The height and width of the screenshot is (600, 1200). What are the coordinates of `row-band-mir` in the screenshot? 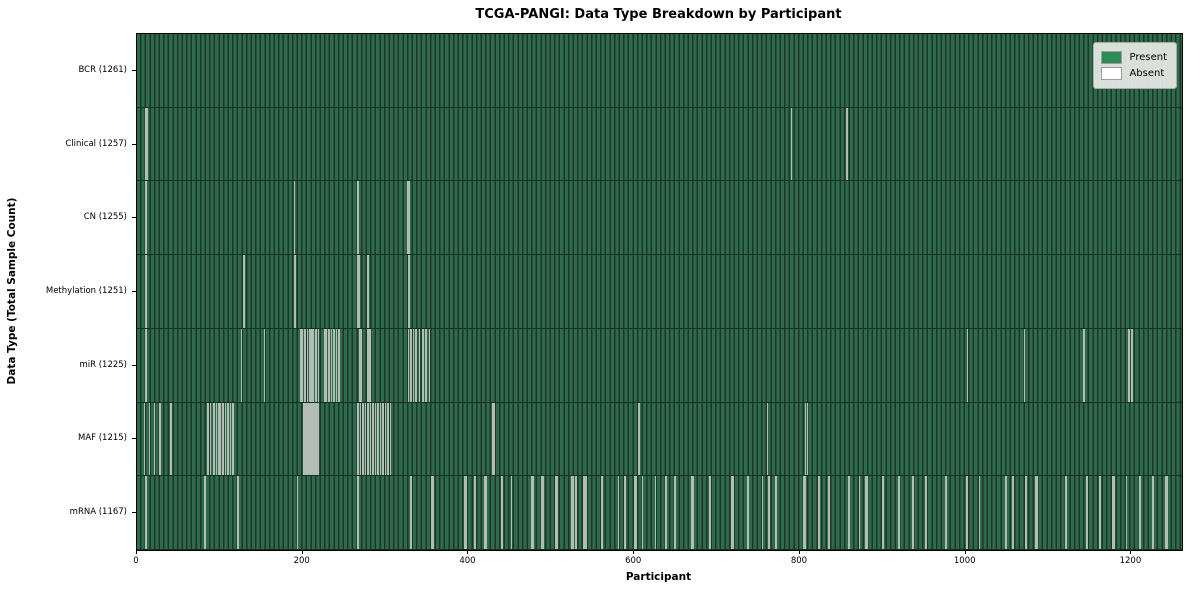 It's located at (659, 365).